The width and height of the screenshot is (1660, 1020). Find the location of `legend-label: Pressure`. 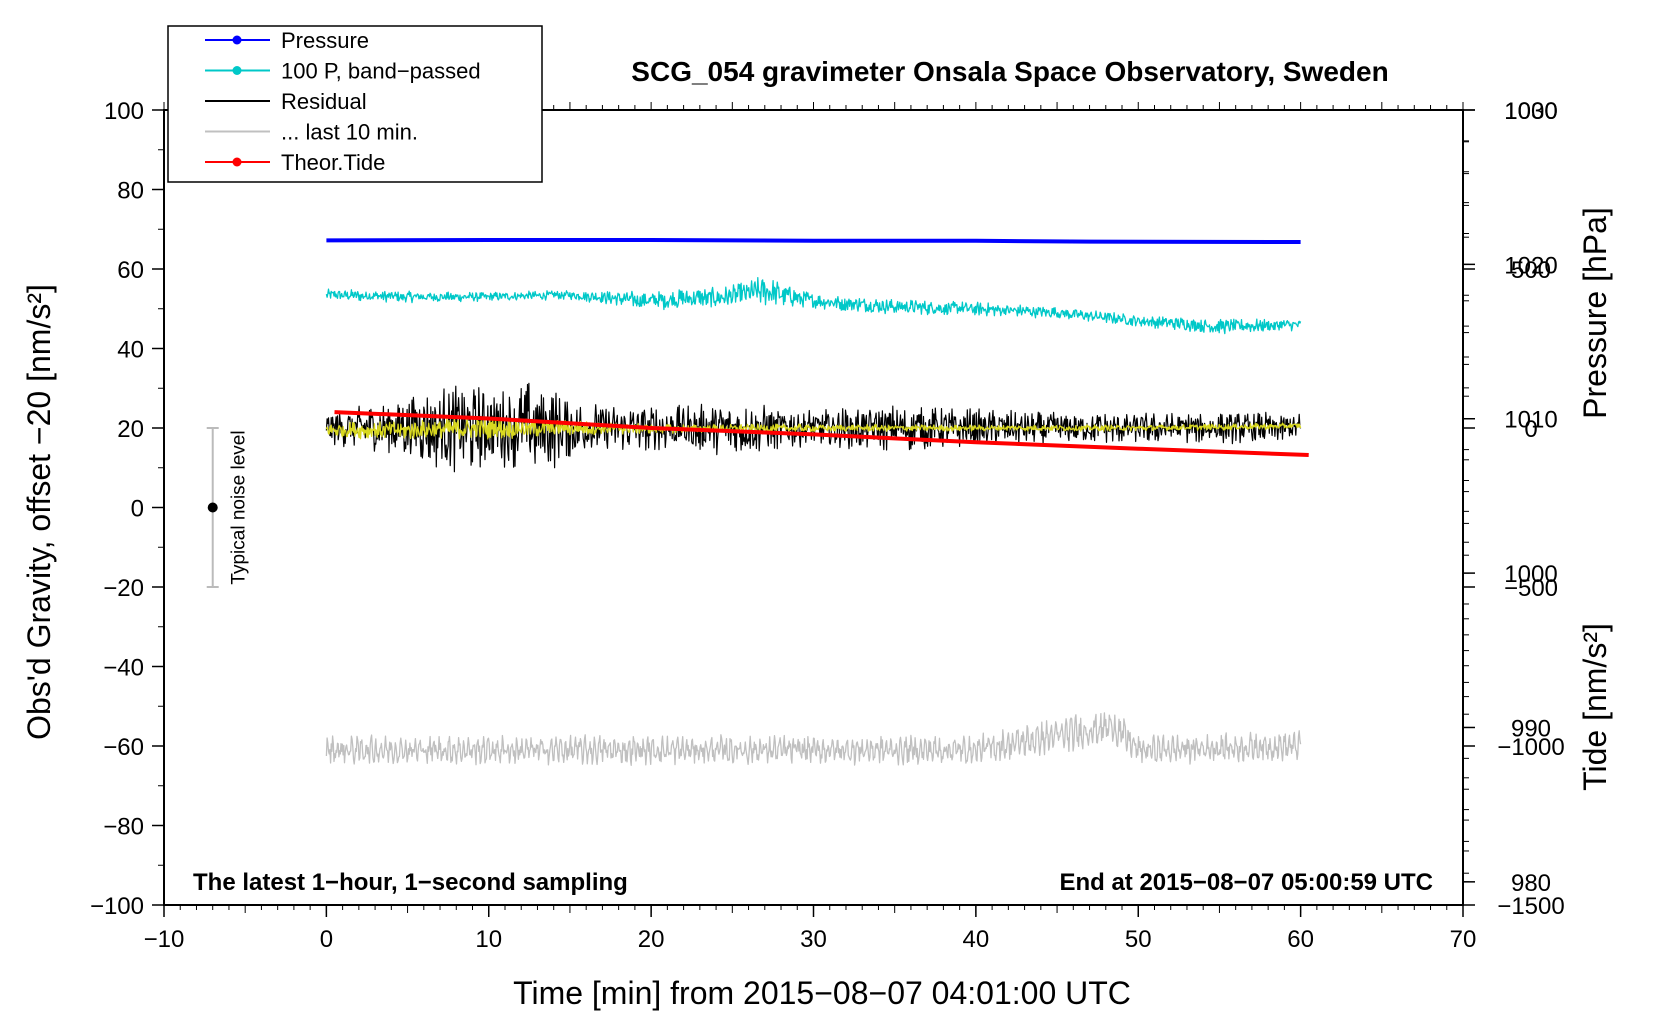

legend-label: Pressure is located at coordinates (325, 40).